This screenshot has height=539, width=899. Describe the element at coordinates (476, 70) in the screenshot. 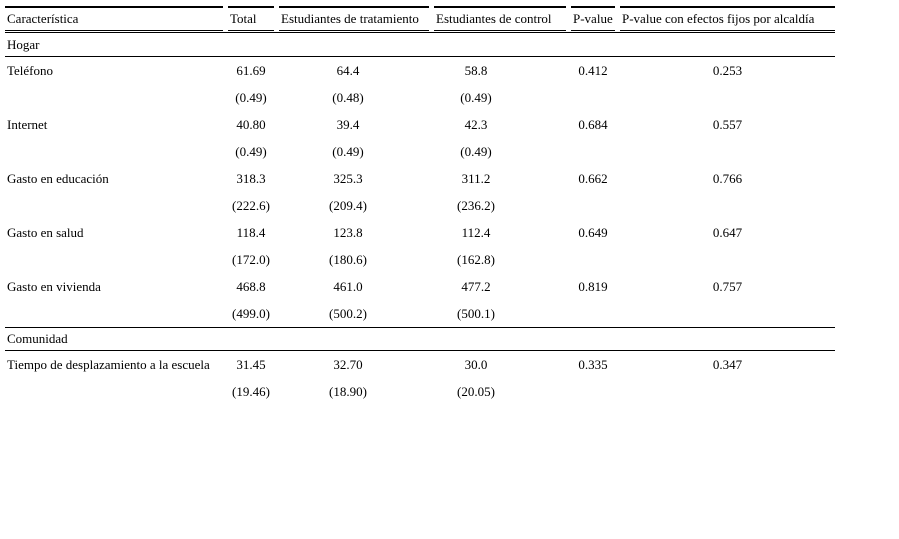

I see `value-control: 58.8` at that location.